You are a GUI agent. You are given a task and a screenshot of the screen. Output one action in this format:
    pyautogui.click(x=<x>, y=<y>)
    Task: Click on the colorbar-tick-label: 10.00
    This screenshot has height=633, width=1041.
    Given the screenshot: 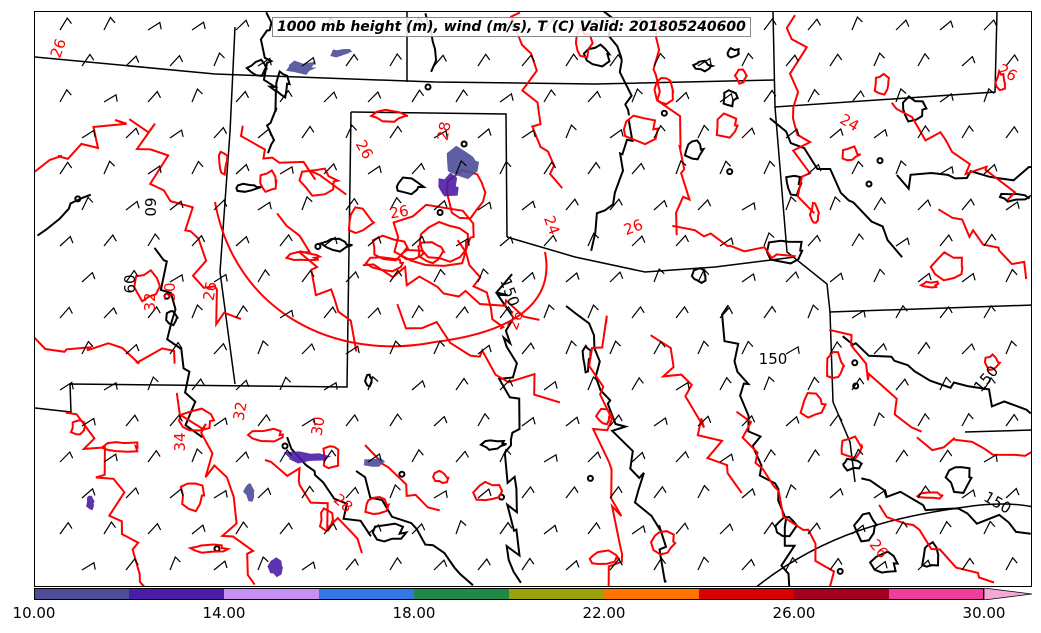 What is the action you would take?
    pyautogui.click(x=34, y=613)
    